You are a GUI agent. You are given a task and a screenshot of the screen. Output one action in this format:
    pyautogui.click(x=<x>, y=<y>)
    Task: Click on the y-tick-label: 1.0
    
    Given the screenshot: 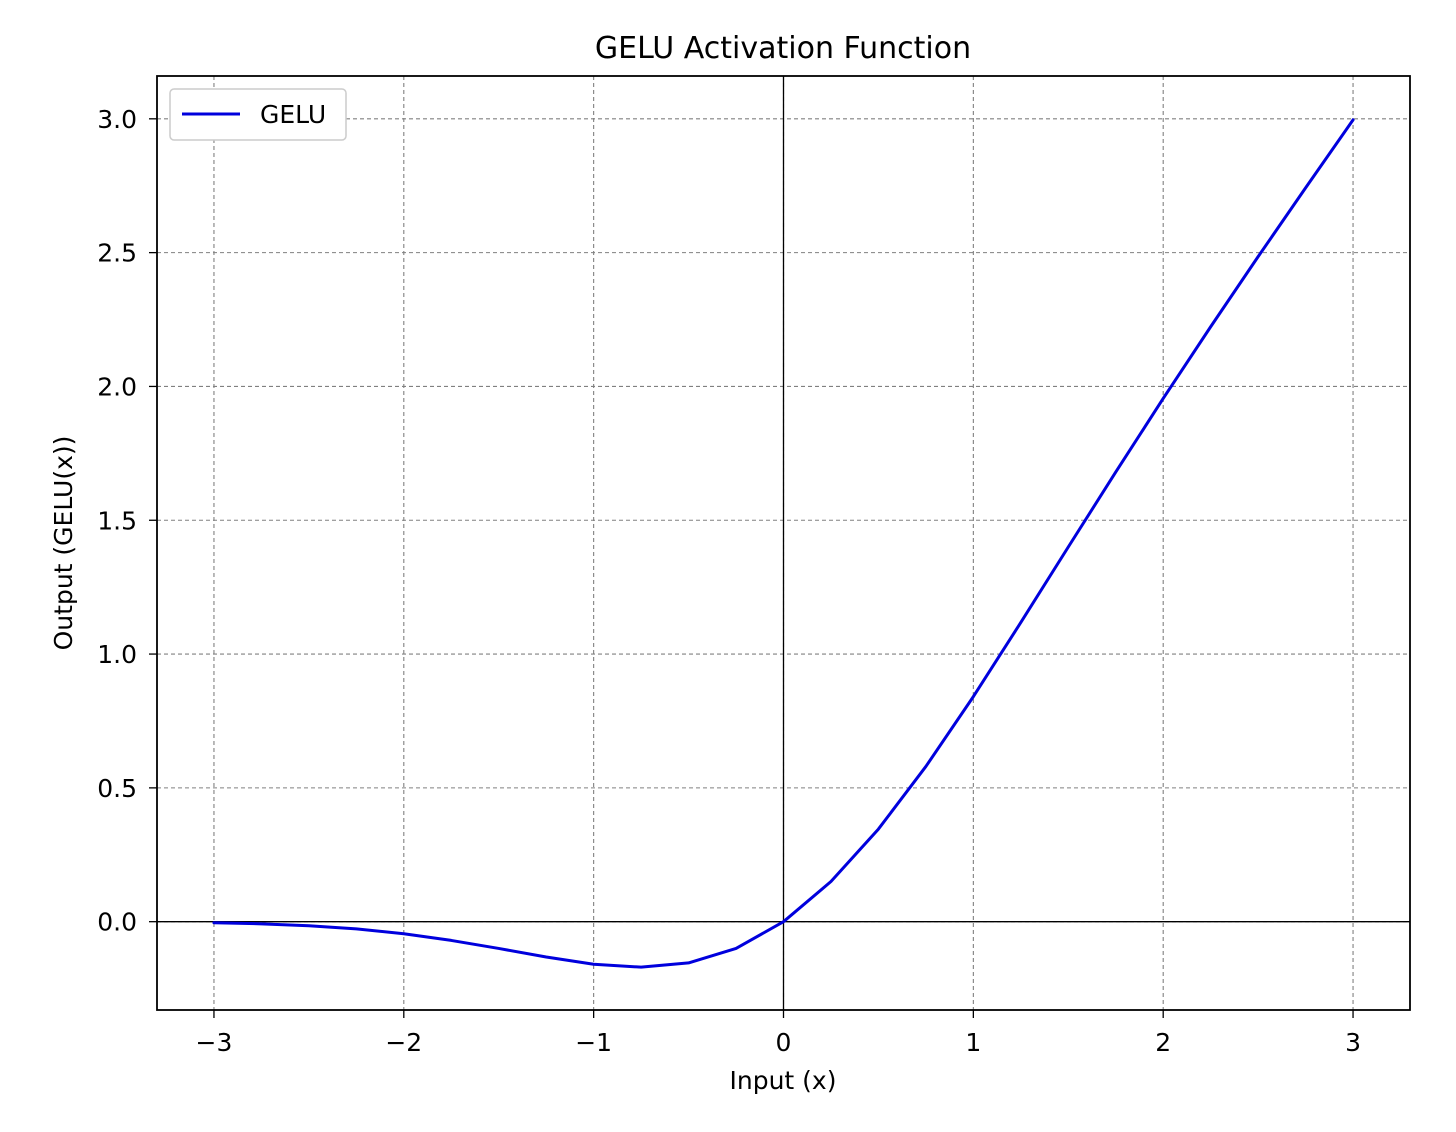 What is the action you would take?
    pyautogui.click(x=117, y=654)
    